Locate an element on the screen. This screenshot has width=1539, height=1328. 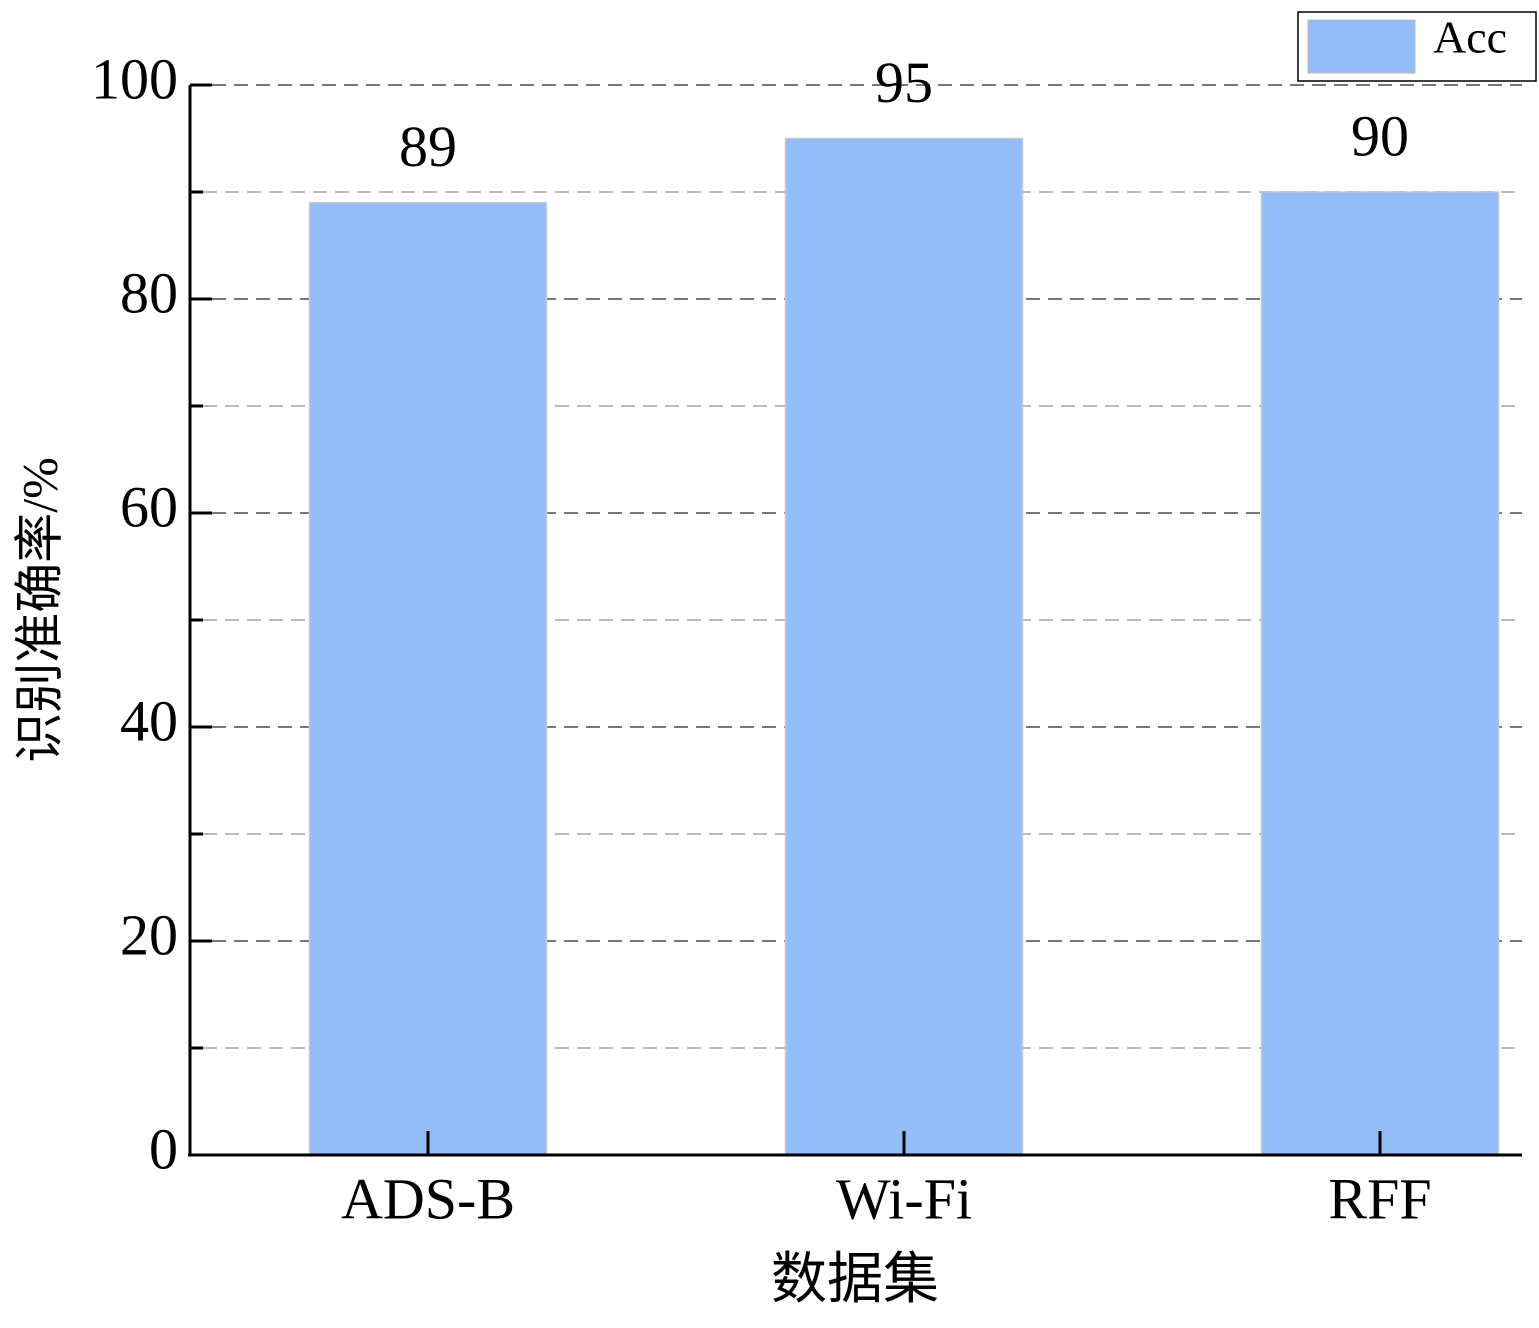
legend-label: Acc is located at coordinates (1470, 37).